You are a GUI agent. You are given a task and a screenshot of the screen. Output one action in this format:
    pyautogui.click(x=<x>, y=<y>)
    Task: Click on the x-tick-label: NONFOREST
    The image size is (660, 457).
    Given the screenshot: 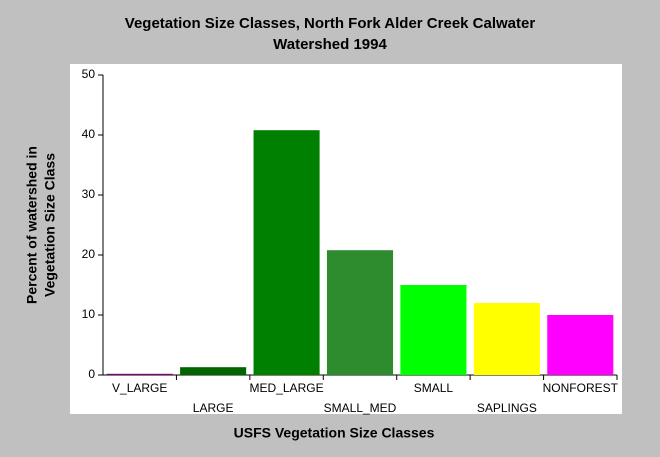 What is the action you would take?
    pyautogui.click(x=581, y=388)
    